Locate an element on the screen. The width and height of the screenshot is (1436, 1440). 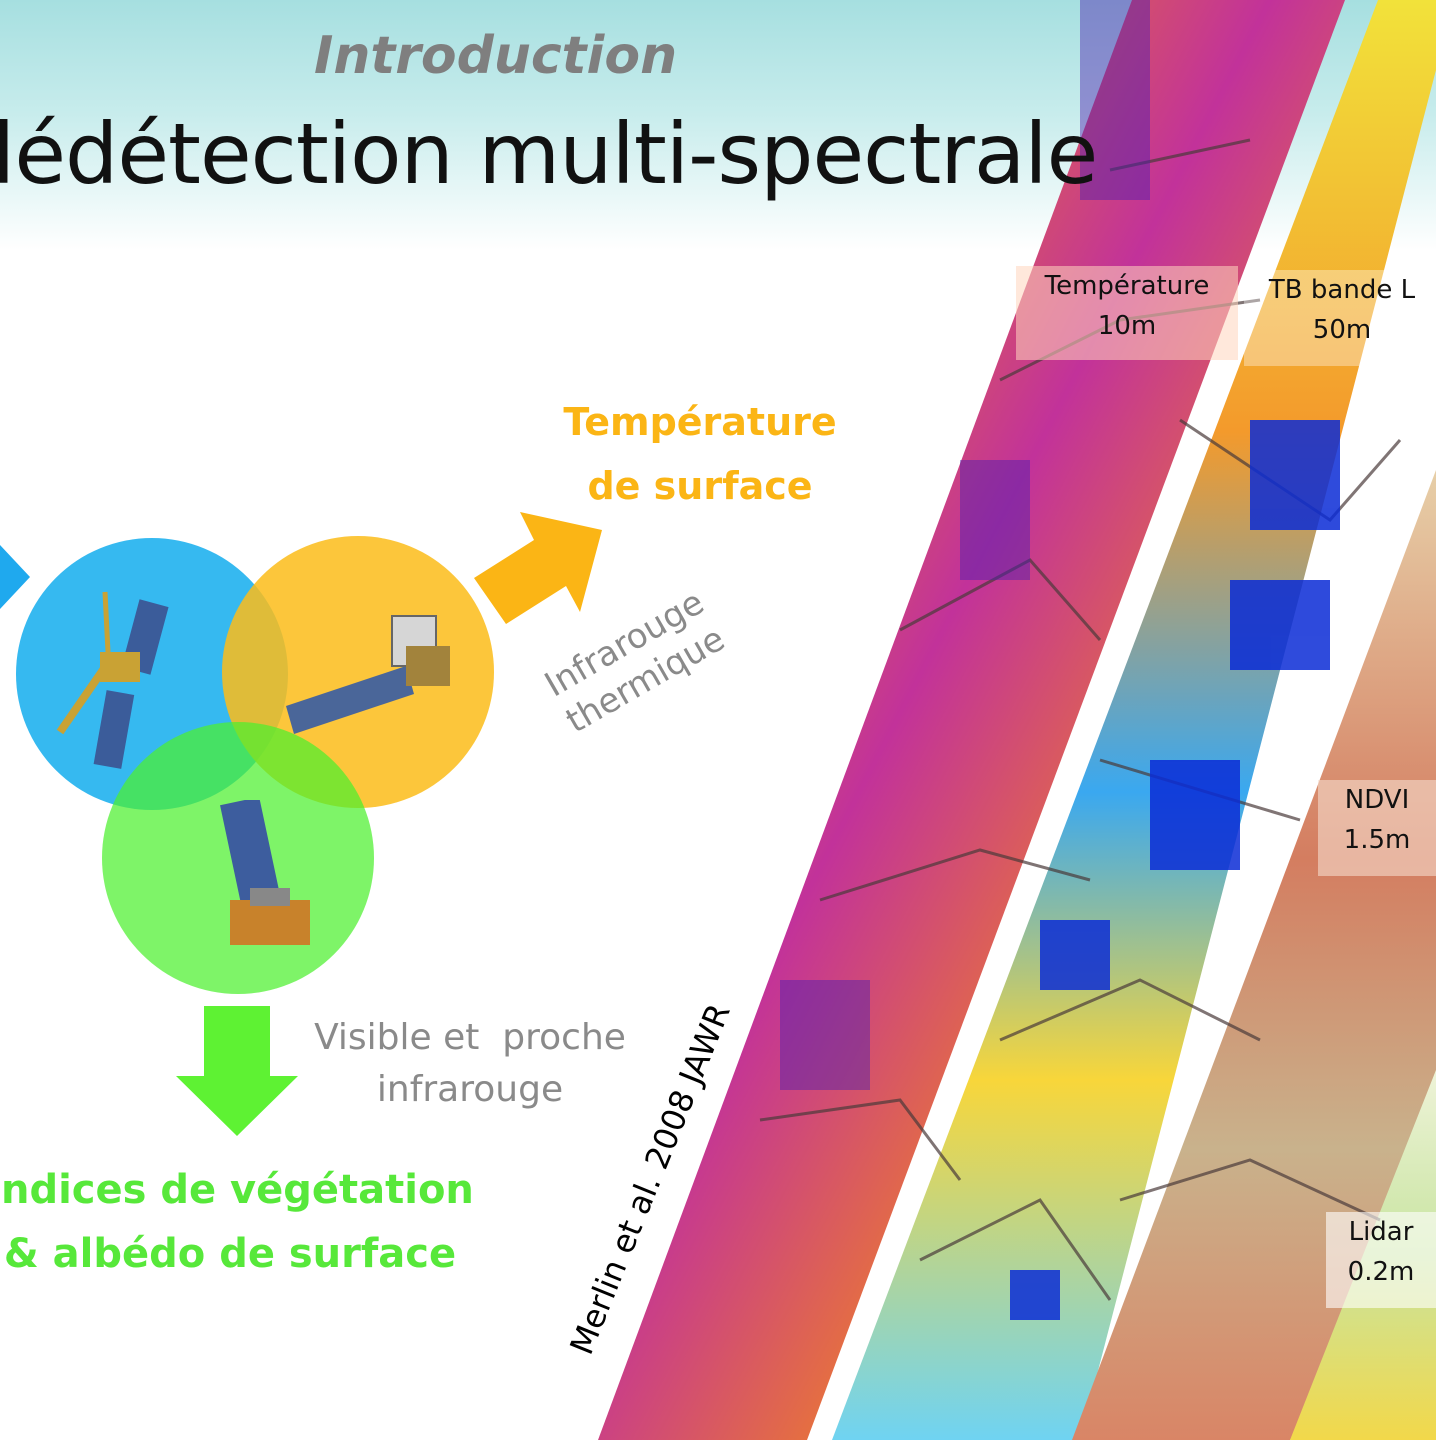
visible-nir-note: Visible et proche infrarouge is located at coordinates (470, 1064).